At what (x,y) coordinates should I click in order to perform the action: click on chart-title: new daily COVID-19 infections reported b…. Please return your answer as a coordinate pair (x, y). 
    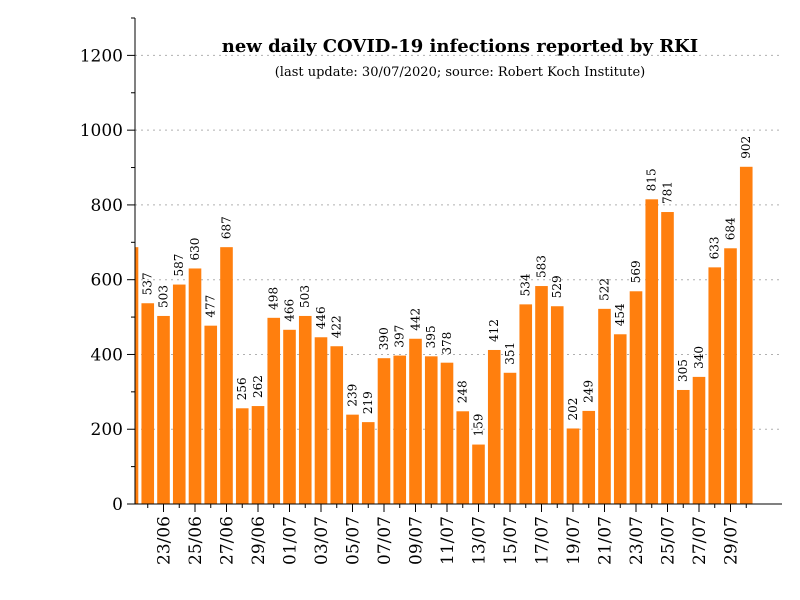
    Looking at the image, I should click on (460, 46).